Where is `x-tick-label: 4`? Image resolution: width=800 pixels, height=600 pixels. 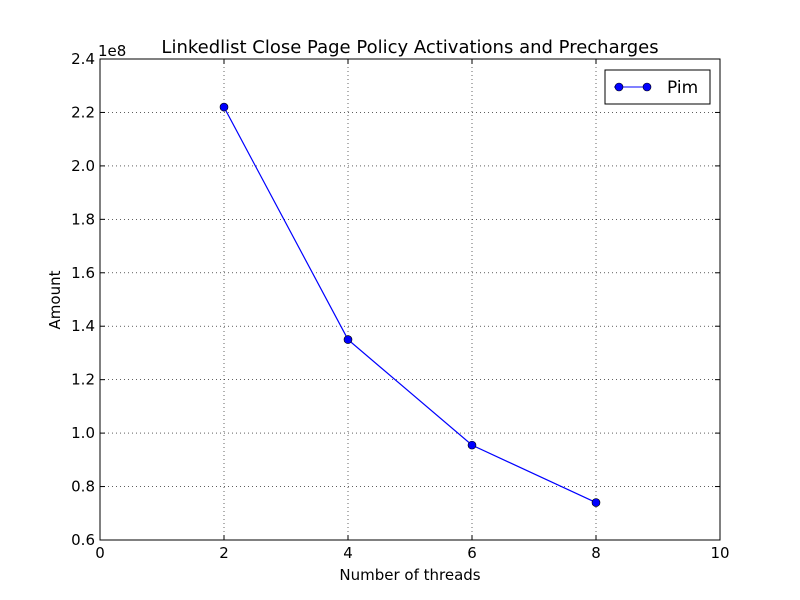
x-tick-label: 4 is located at coordinates (348, 553).